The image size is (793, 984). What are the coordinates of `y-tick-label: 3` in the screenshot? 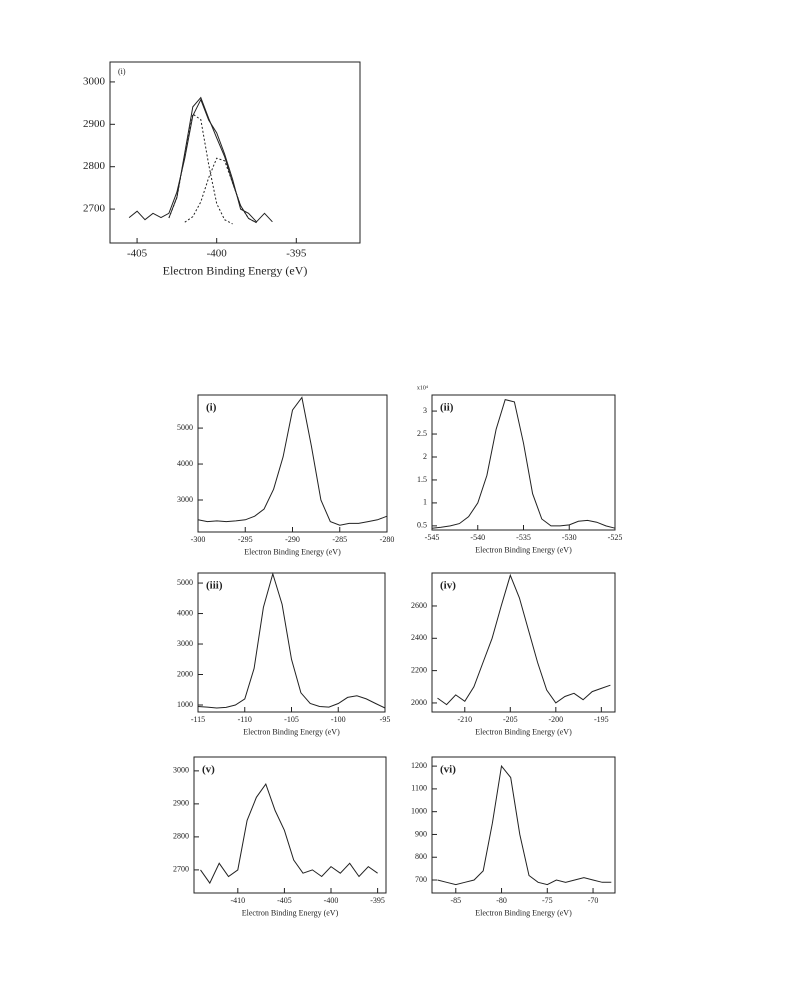 It's located at (425, 410).